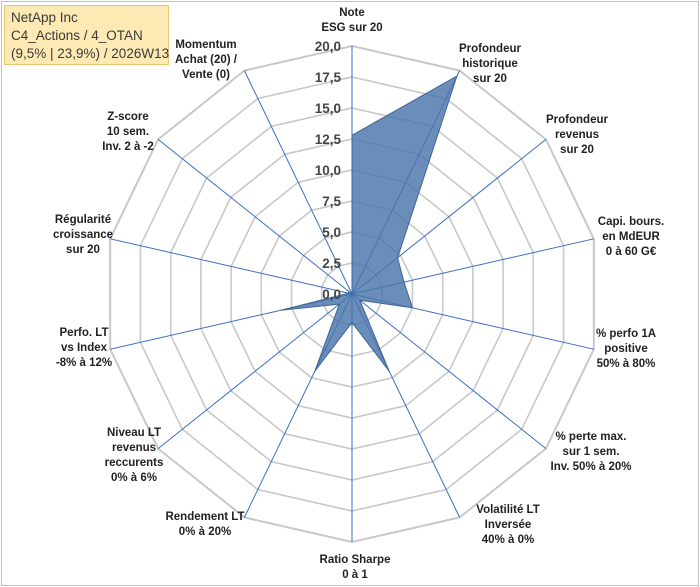  I want to click on axis-label-8: Rendement LT 0% à 20%, so click(204, 524).